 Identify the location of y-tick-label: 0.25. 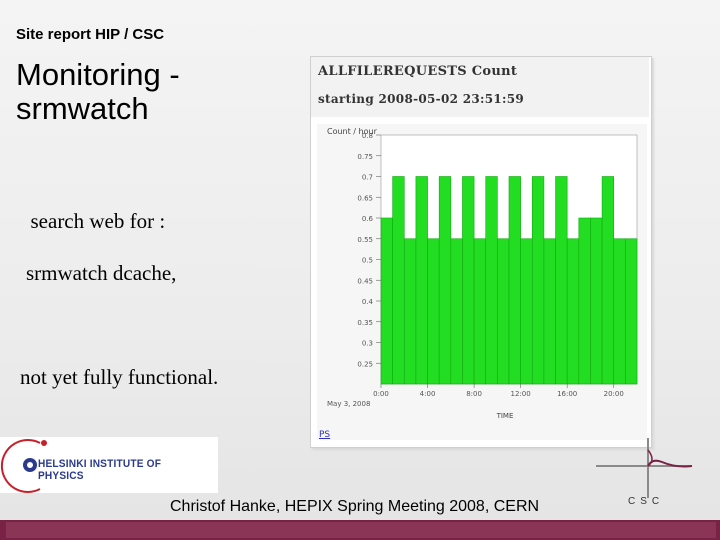
(365, 364).